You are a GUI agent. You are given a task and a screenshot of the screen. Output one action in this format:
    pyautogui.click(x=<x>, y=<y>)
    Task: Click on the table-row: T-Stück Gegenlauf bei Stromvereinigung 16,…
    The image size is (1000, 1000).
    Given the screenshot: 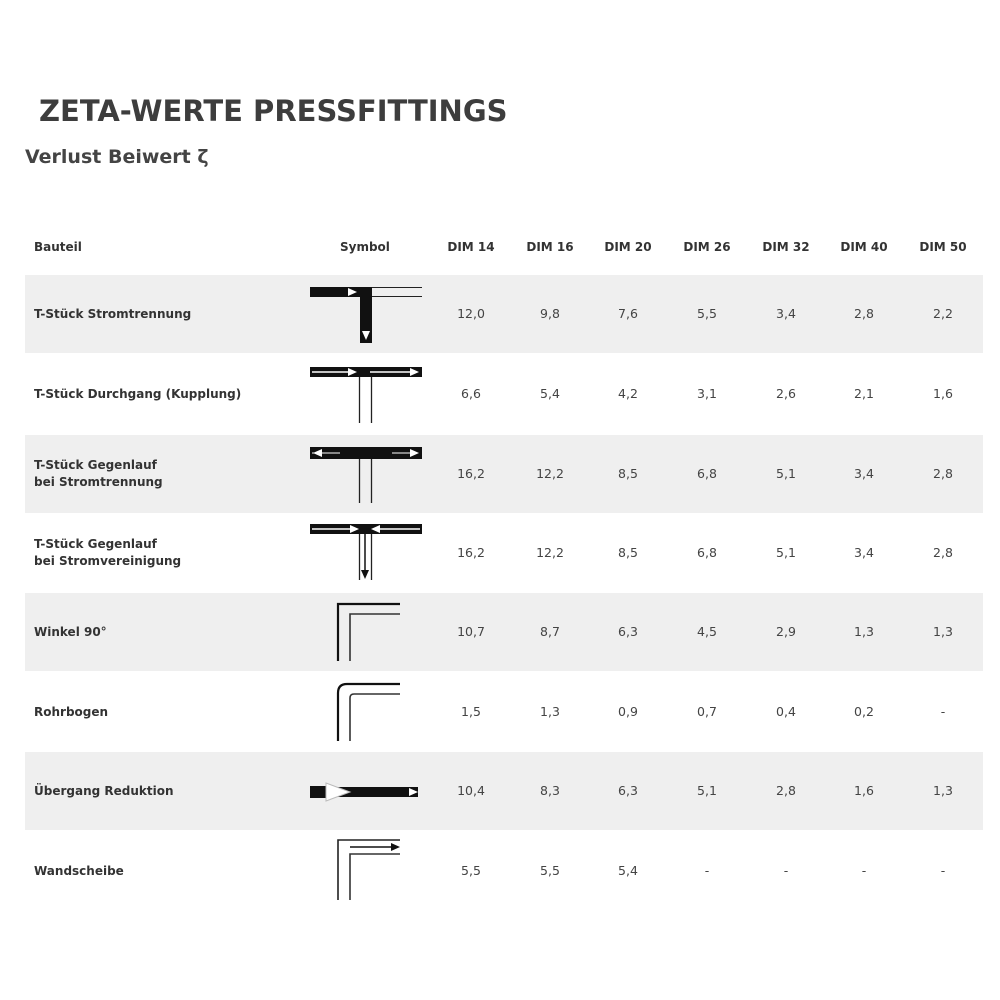 What is the action you would take?
    pyautogui.click(x=504, y=553)
    